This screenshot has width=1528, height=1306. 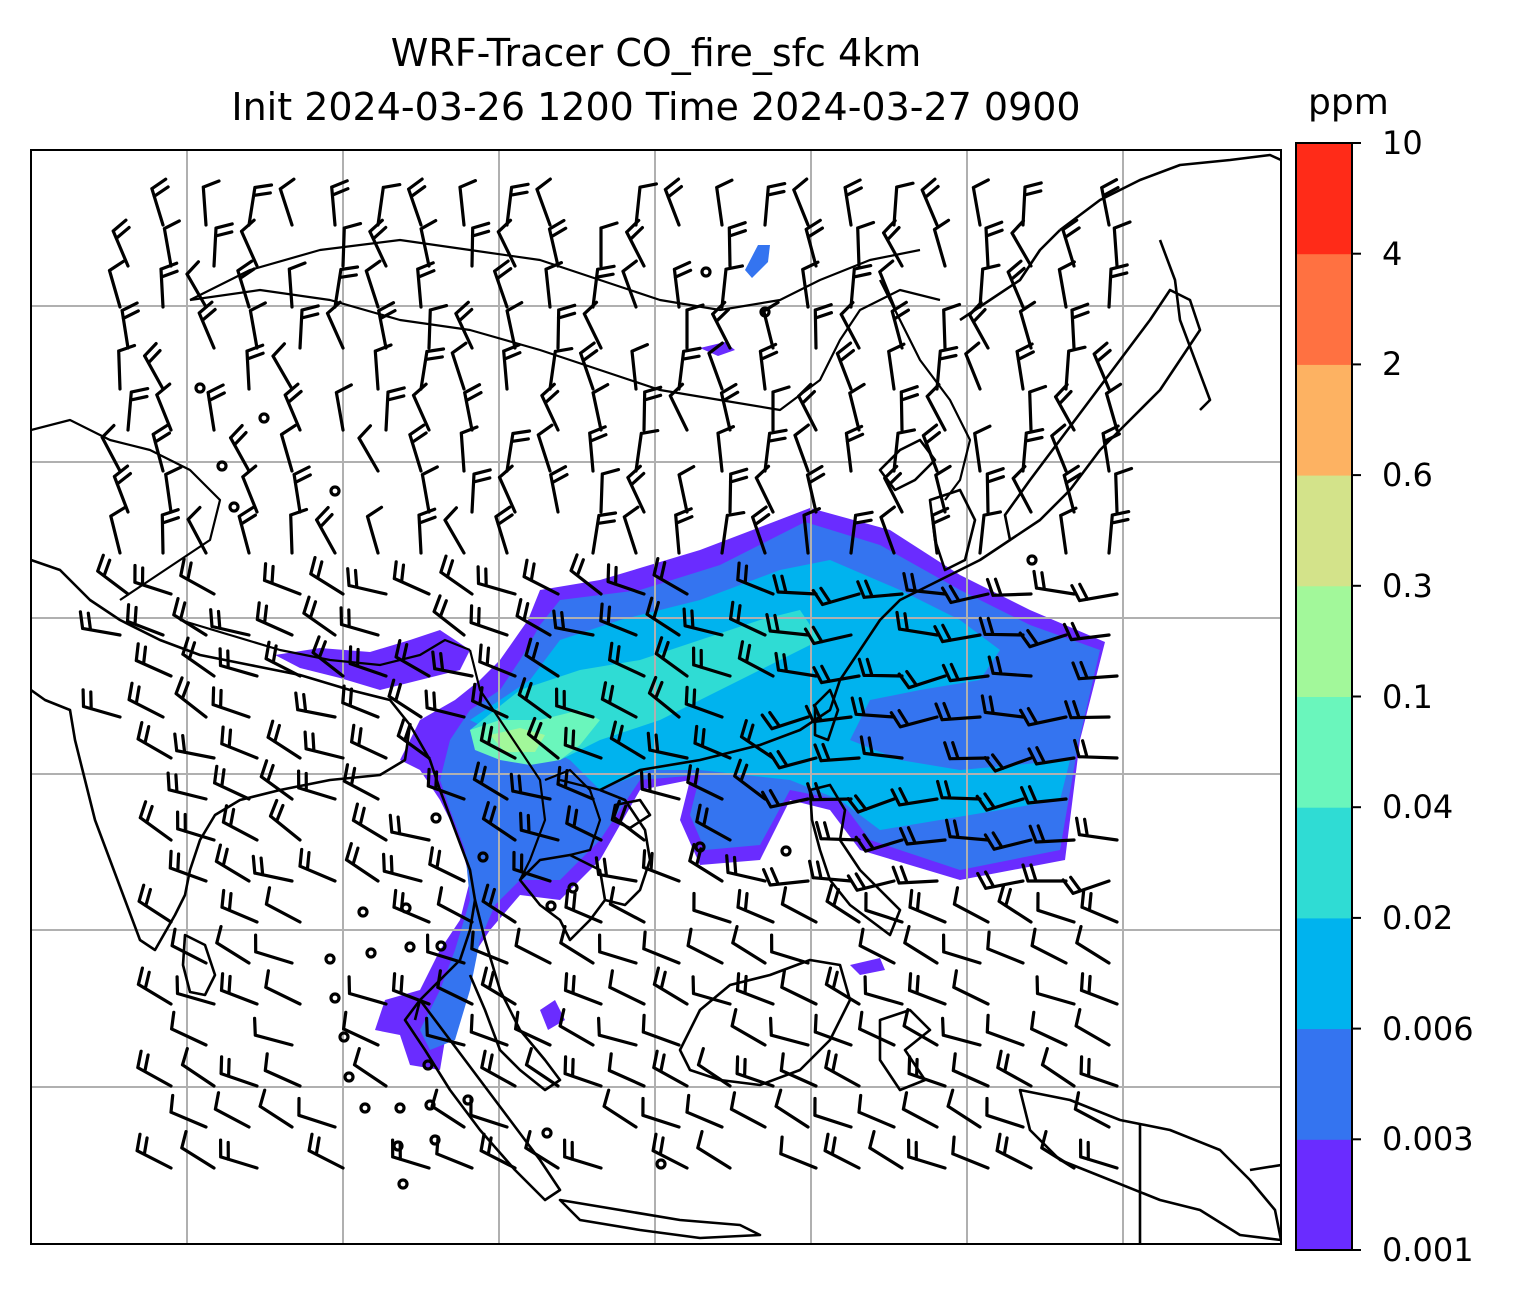 What do you see at coordinates (867, 966) in the screenshot?
I see `plume-patch-borneo` at bounding box center [867, 966].